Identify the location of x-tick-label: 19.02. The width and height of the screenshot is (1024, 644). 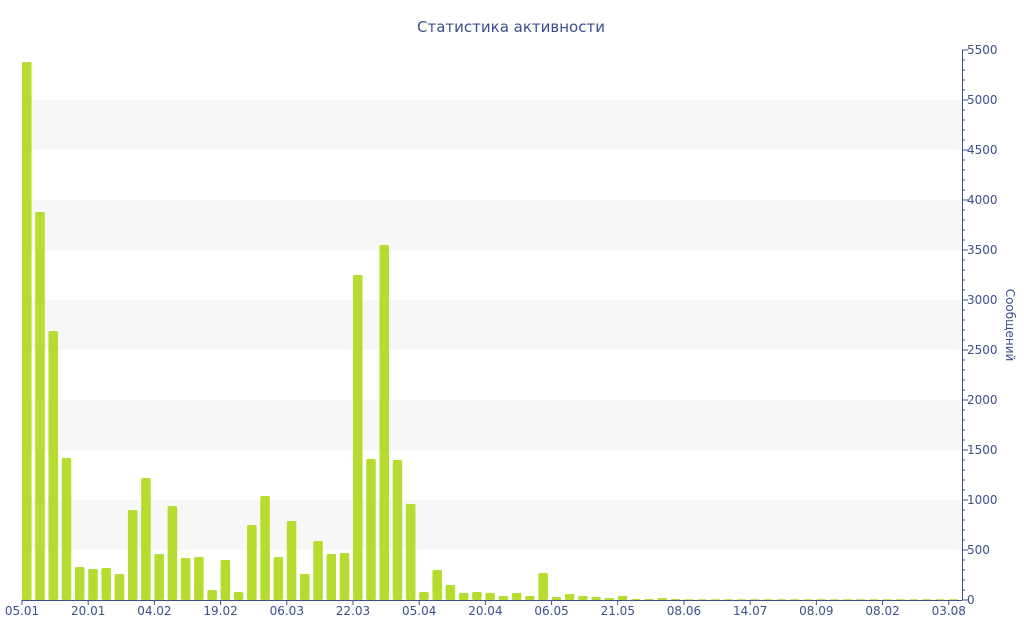
(220, 611).